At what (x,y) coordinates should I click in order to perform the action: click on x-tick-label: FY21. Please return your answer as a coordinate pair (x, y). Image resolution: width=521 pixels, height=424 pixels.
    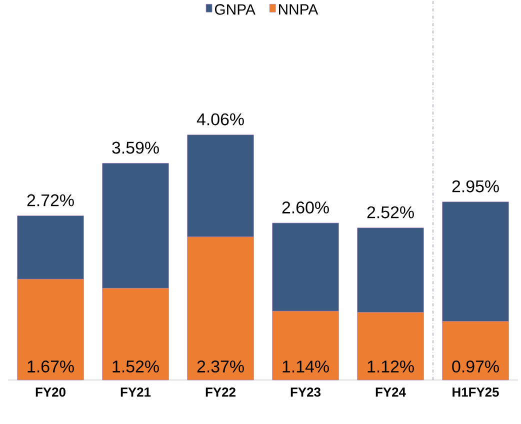
    Looking at the image, I should click on (135, 392).